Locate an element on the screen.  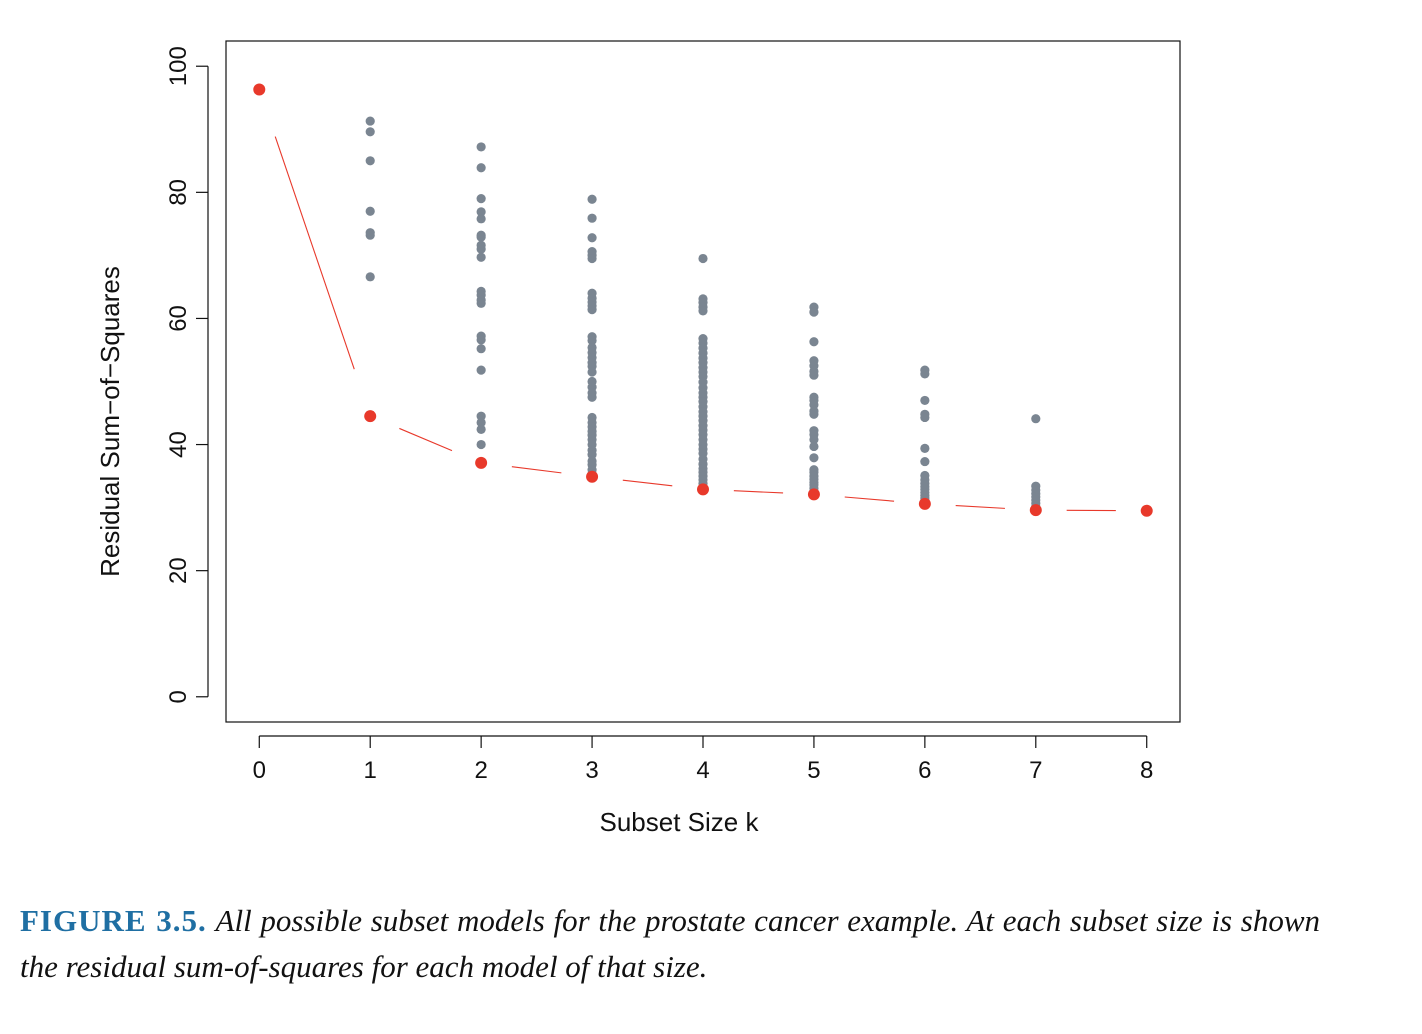
y-tick-label: 100 is located at coordinates (178, 66).